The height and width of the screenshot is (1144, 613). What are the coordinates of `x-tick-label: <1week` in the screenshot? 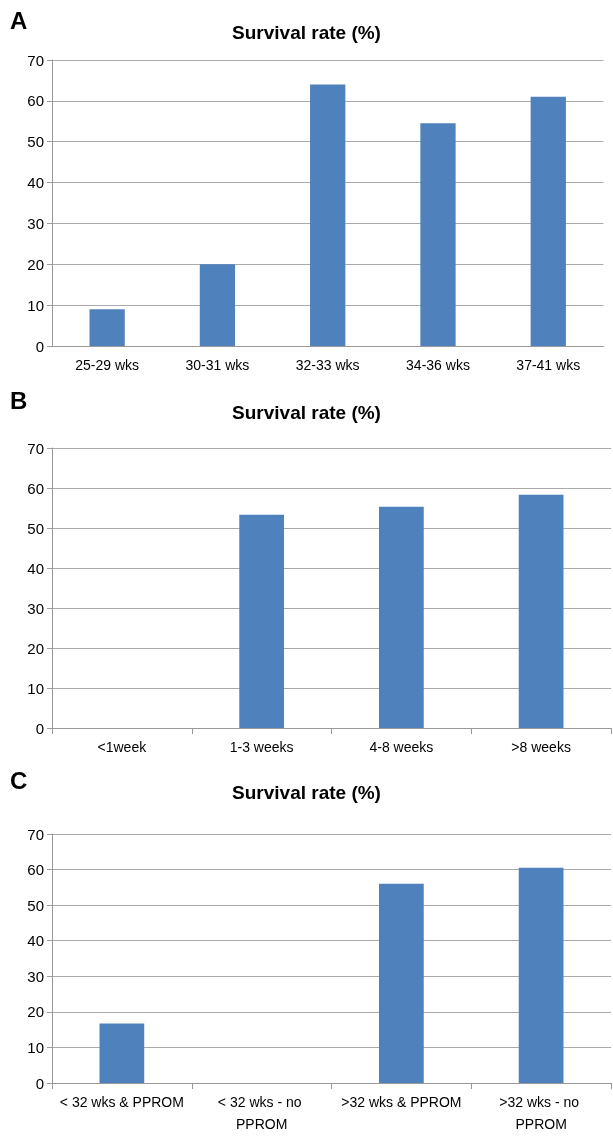 It's located at (122, 747).